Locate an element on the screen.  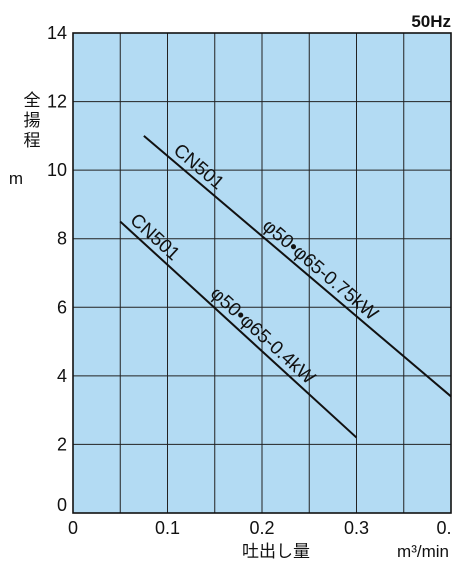
y-axis-label-char-1: 全 is located at coordinates (32, 100).